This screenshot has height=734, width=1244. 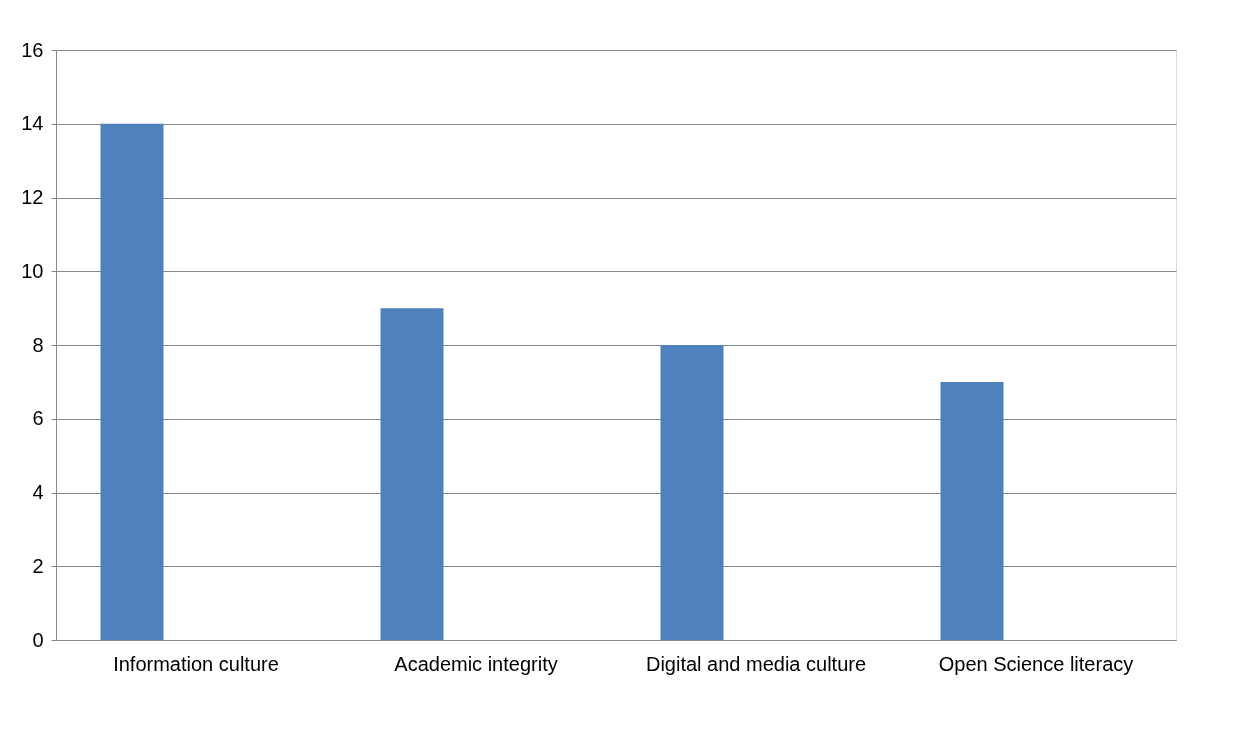 I want to click on y-tick-label: 8, so click(x=38, y=344).